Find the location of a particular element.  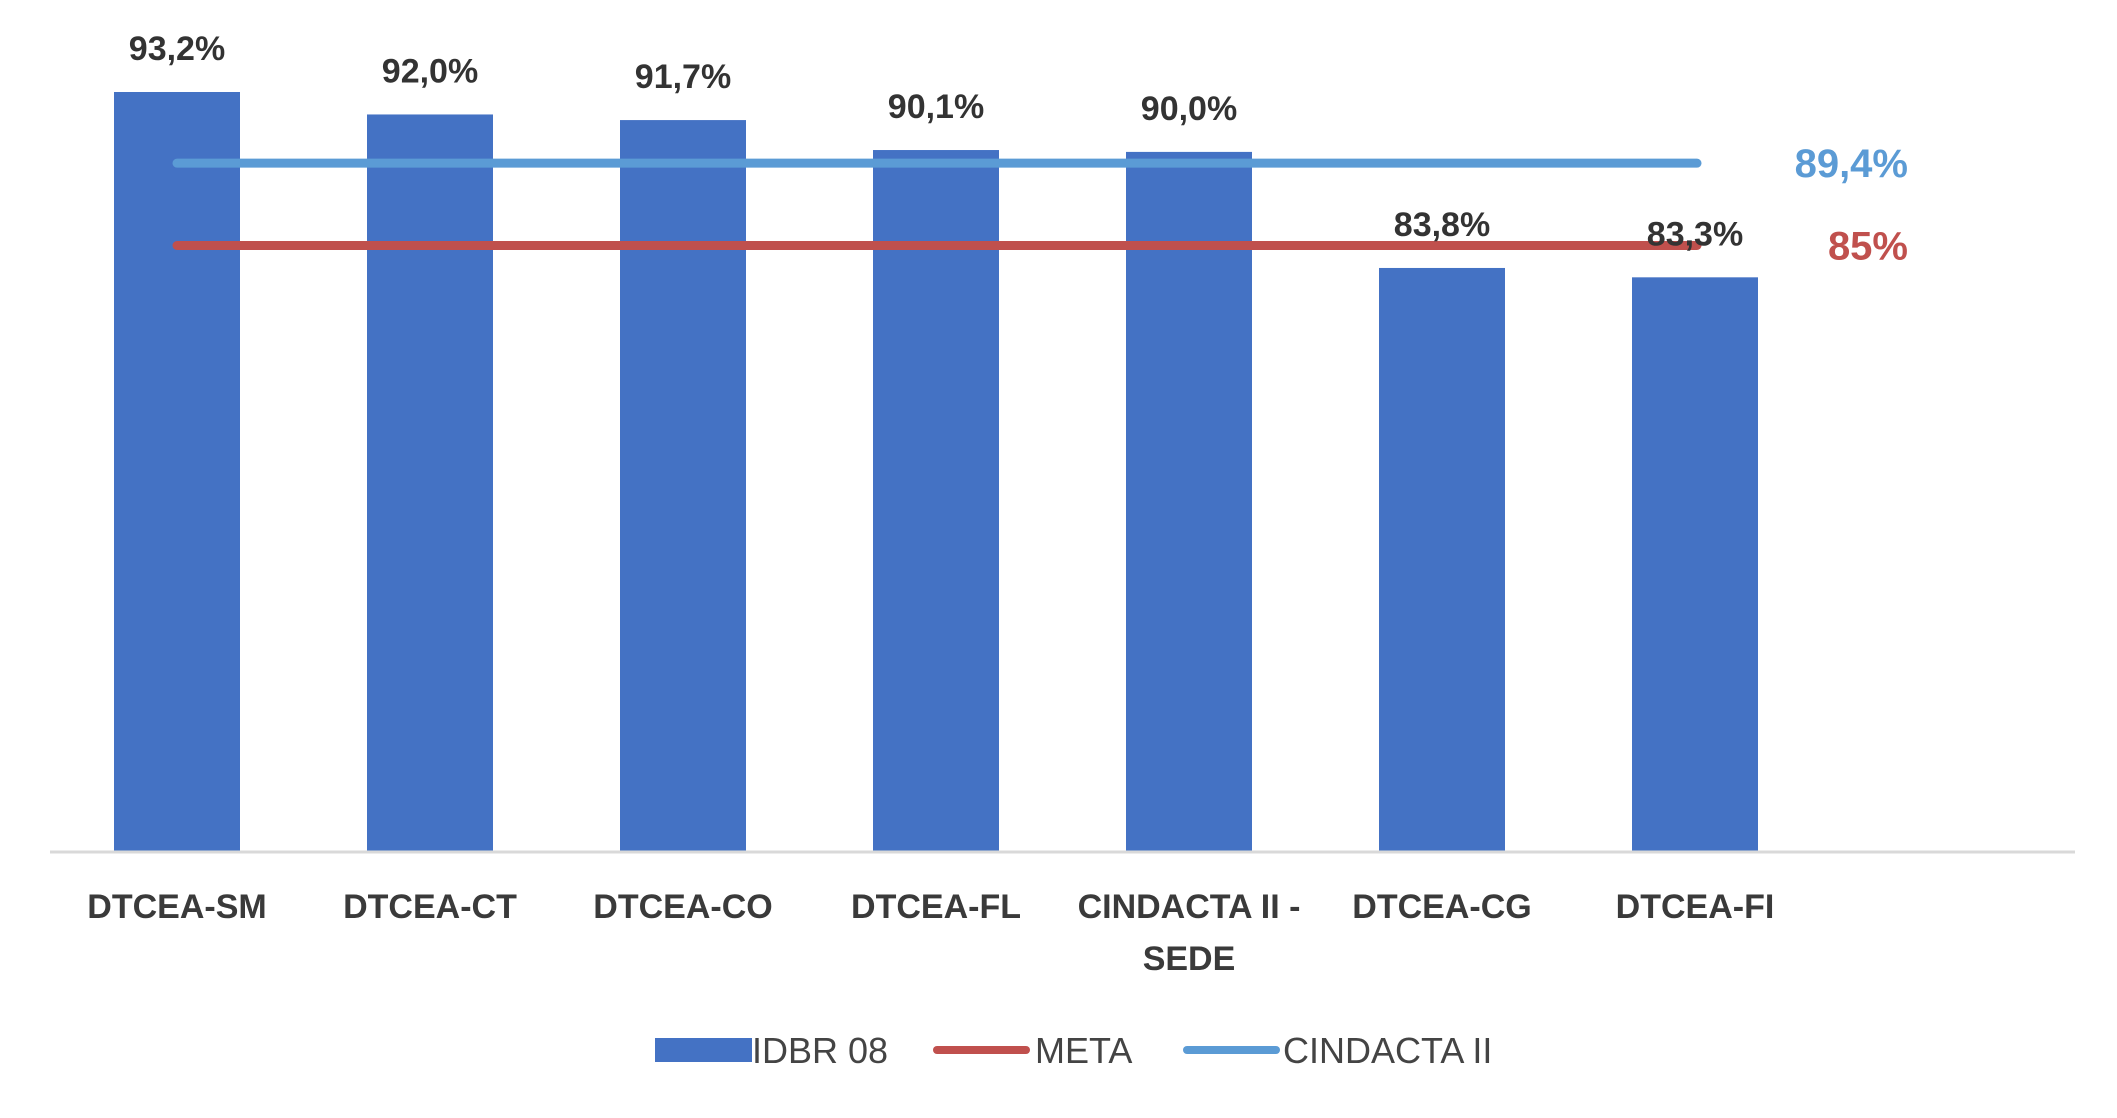

bar-dtcea-co is located at coordinates (683, 486).